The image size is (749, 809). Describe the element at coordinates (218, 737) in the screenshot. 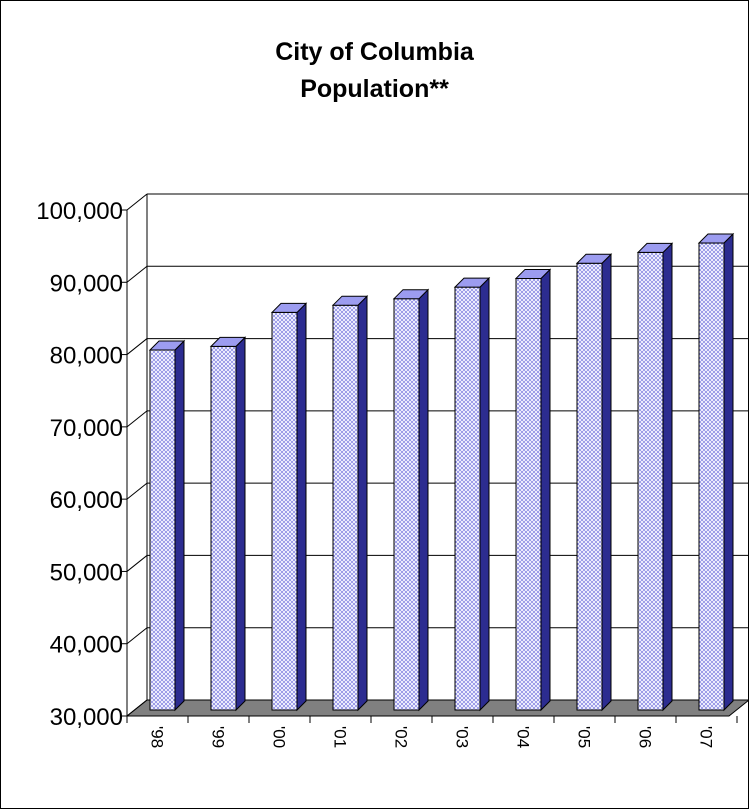

I see `x-category-label: '99` at that location.